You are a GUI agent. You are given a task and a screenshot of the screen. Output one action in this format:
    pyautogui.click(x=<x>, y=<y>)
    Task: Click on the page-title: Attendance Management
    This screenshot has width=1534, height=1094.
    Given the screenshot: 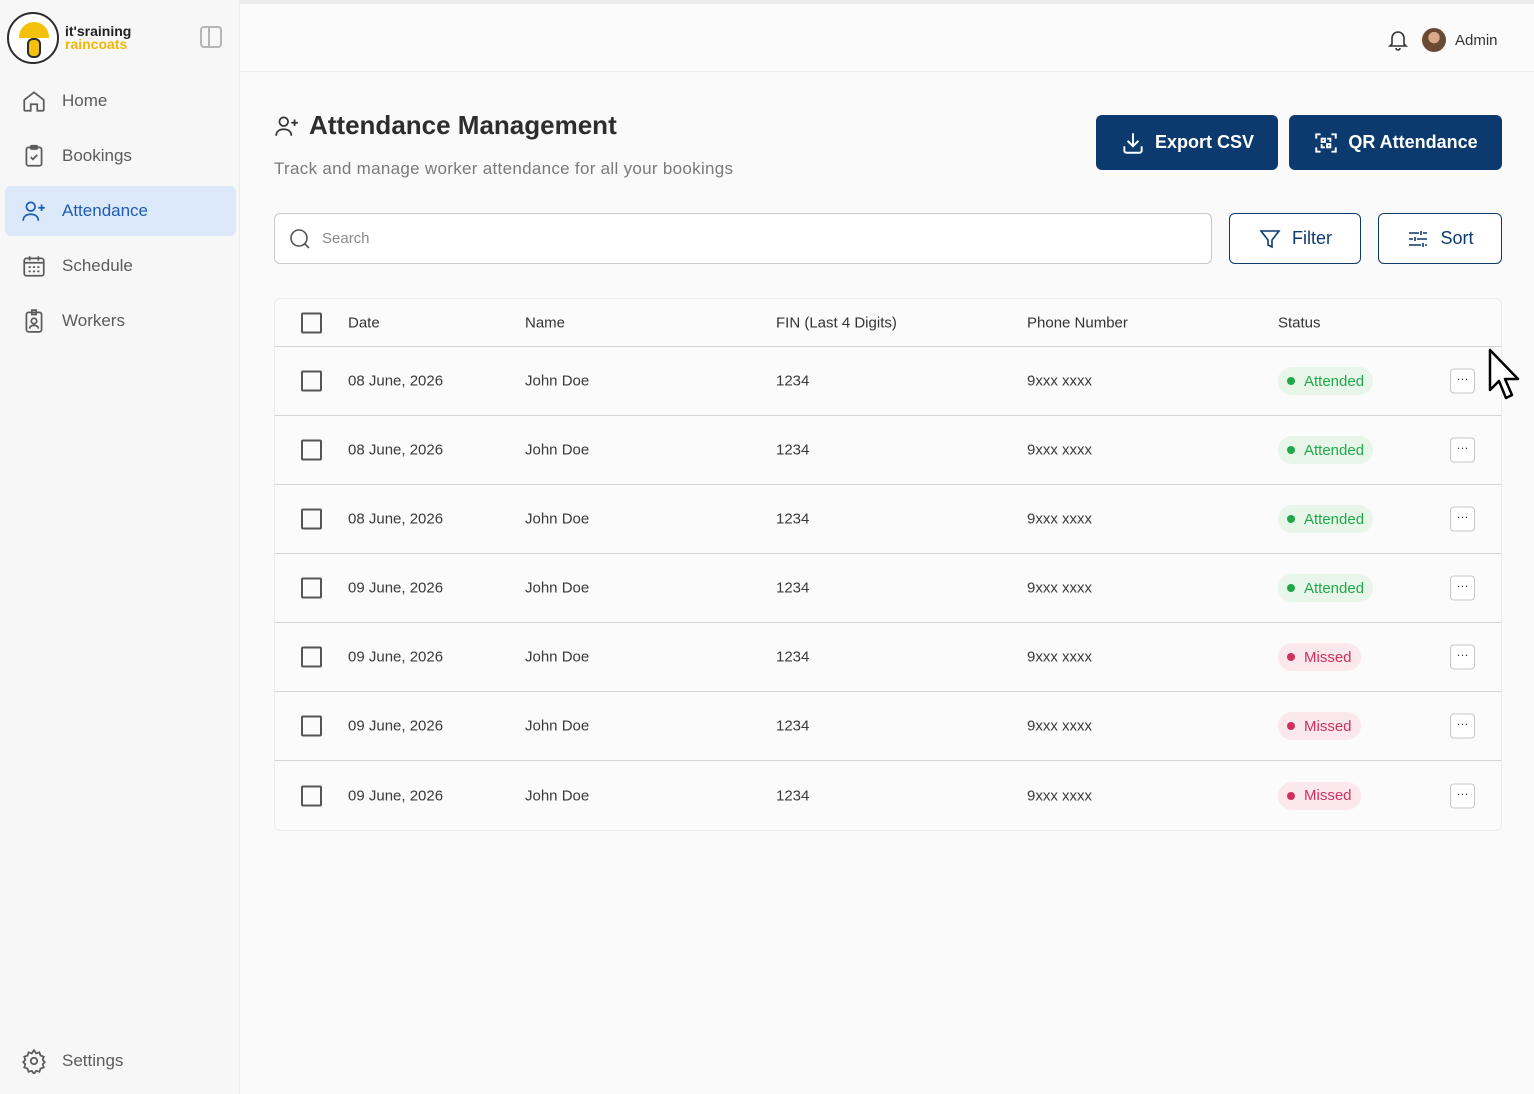 What is the action you would take?
    pyautogui.click(x=463, y=125)
    